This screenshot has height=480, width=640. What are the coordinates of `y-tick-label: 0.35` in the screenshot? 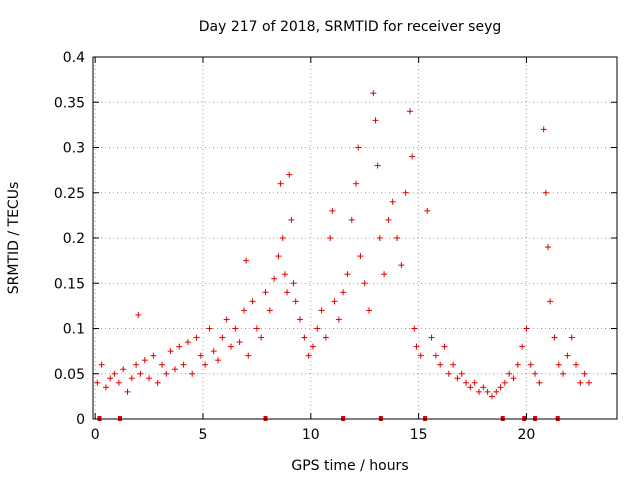 It's located at (69, 103).